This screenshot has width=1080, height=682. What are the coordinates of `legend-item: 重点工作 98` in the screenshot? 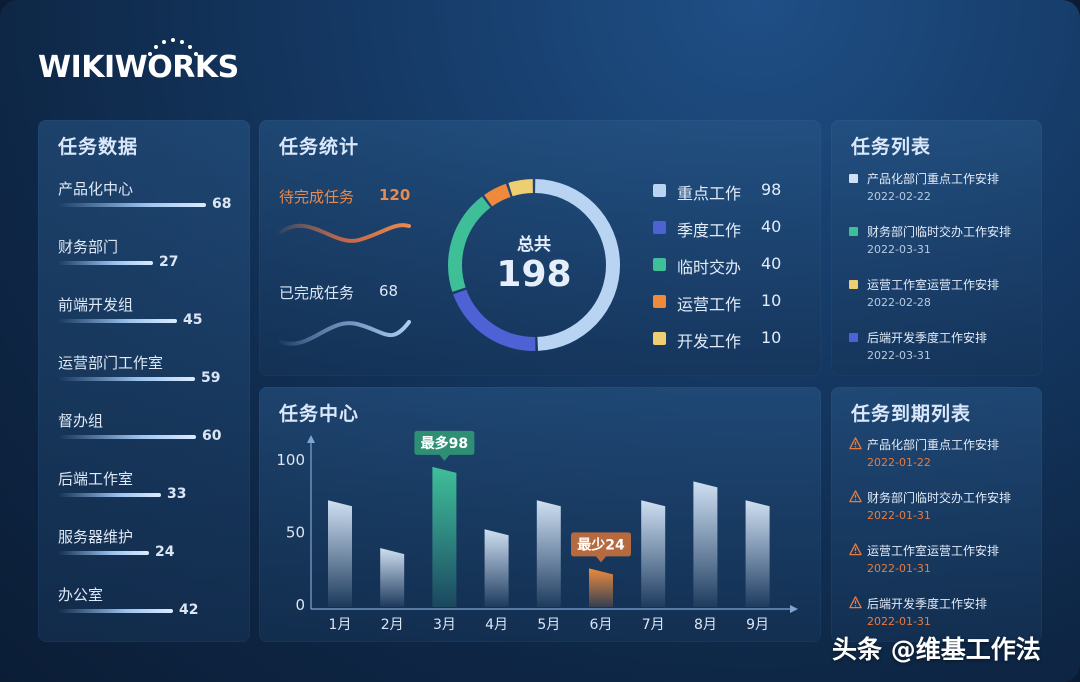 It's located at (728, 191).